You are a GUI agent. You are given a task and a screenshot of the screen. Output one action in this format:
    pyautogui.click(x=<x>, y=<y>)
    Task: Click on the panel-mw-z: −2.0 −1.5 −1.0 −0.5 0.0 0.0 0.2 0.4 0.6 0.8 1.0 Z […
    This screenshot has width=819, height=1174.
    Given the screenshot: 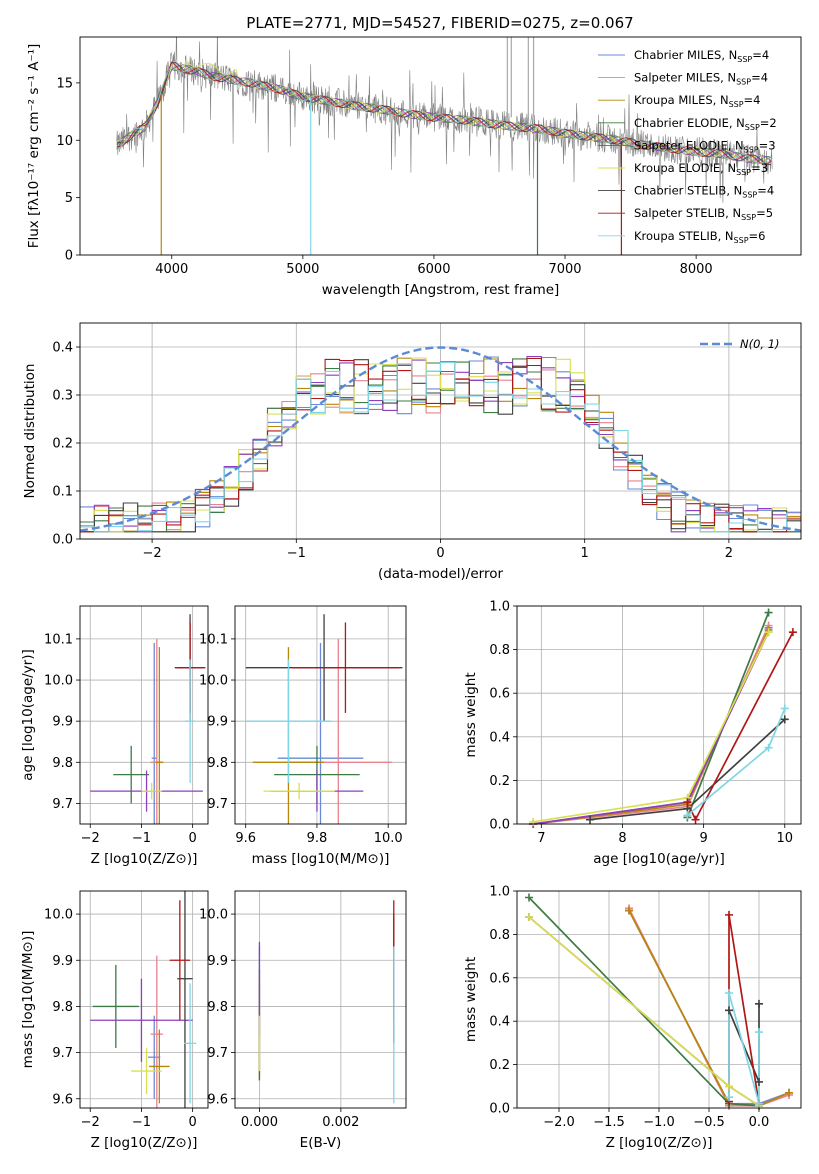 What is the action you would take?
    pyautogui.click(x=632, y=1018)
    